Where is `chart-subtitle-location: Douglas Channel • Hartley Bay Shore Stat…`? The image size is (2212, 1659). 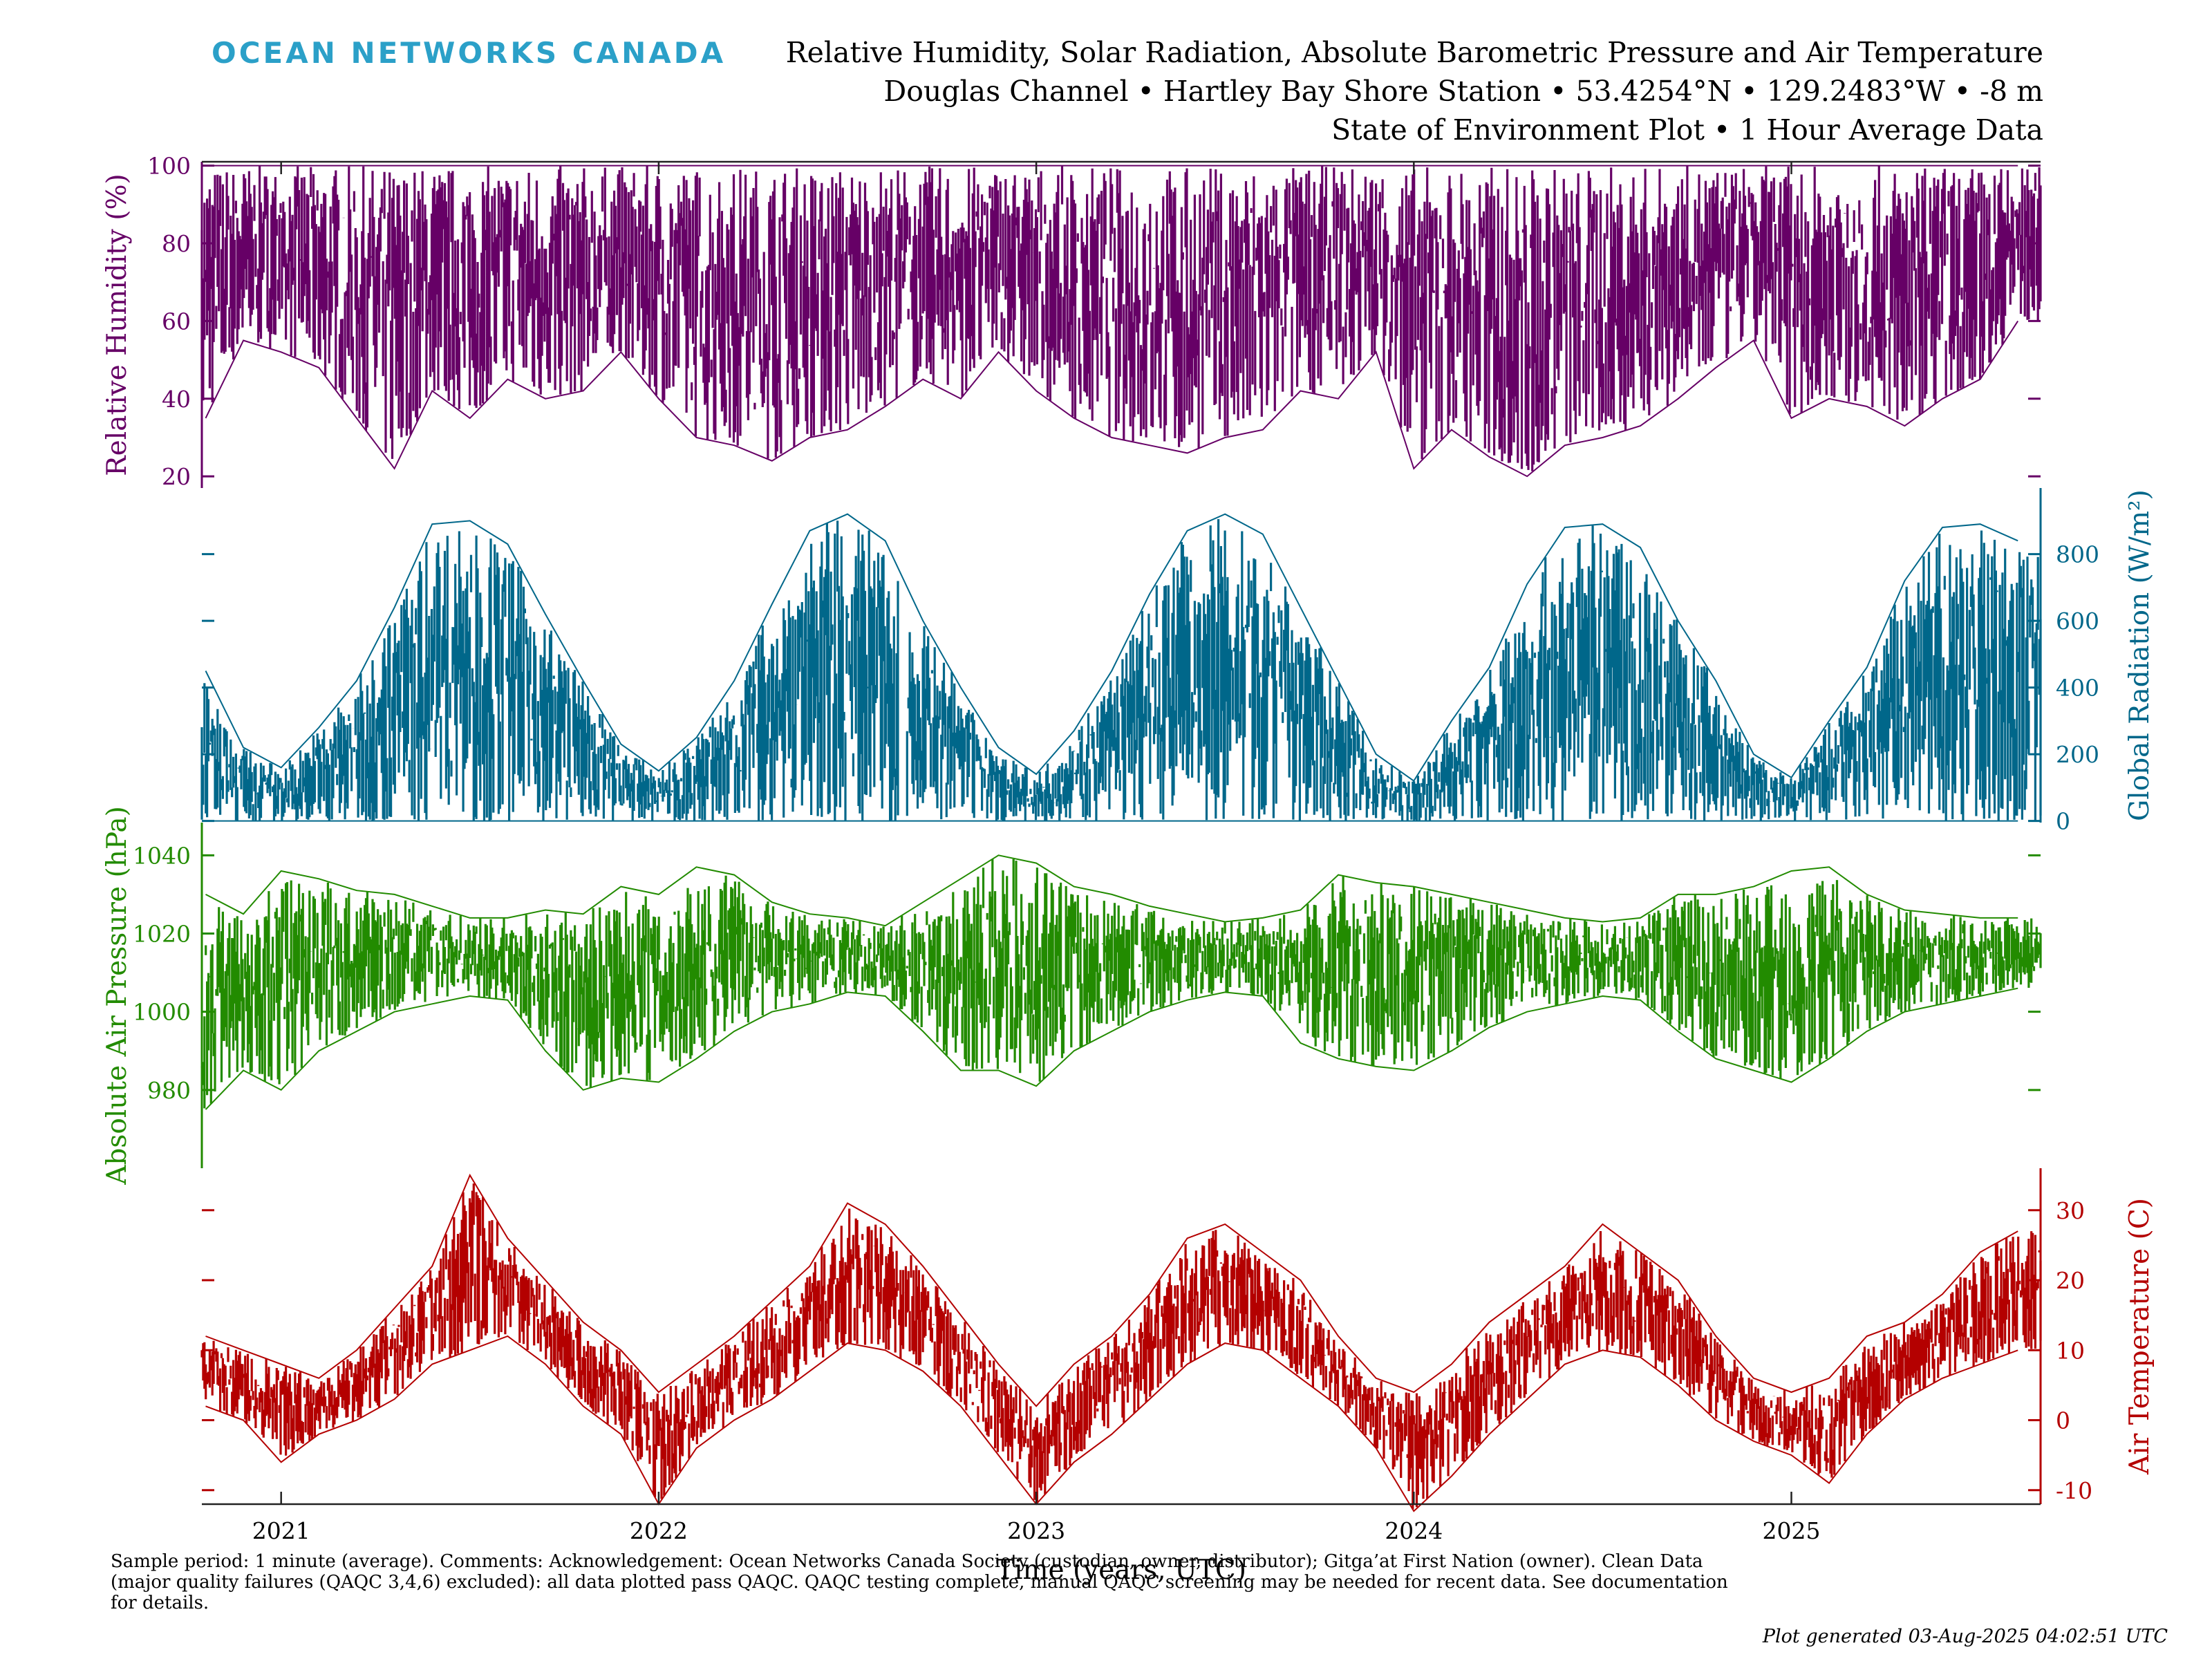
chart-subtitle-location: Douglas Channel • Hartley Bay Shore Stat… is located at coordinates (1463, 92).